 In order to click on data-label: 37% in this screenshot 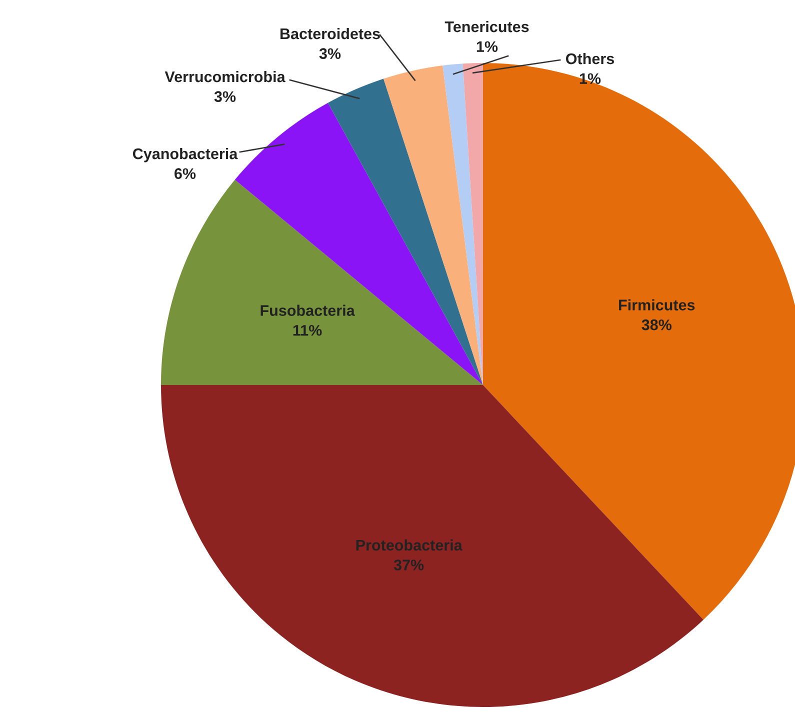, I will do `click(409, 565)`.